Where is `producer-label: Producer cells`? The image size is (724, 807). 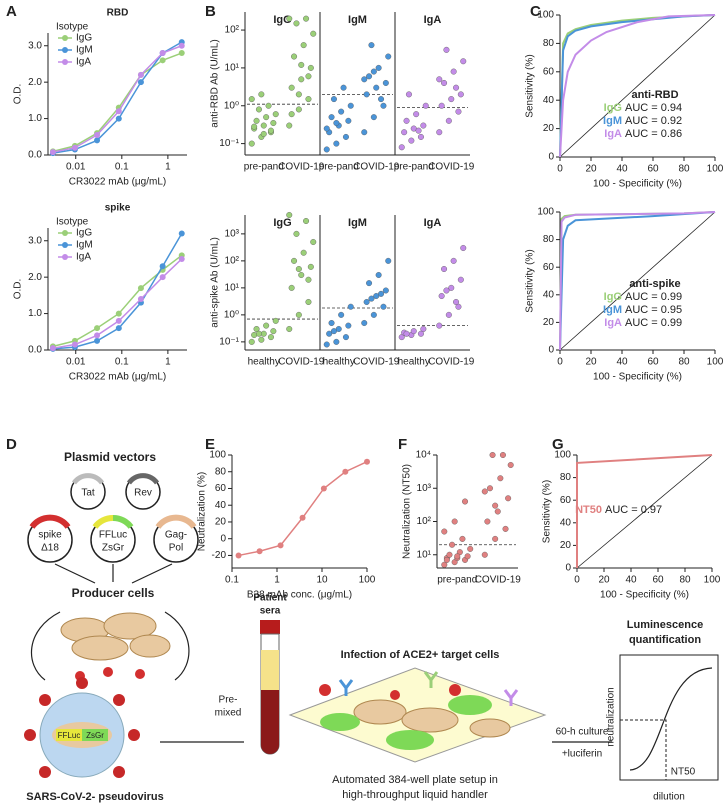
producer-label: Producer cells is located at coordinates (113, 593).